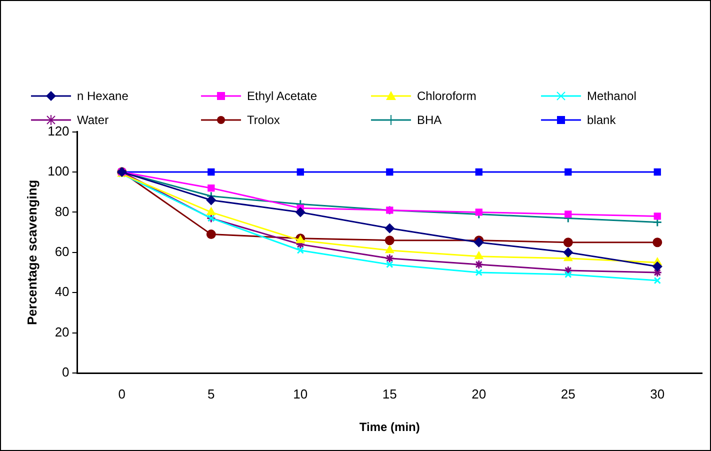  Describe the element at coordinates (93, 120) in the screenshot. I see `legend-label: Water` at that location.